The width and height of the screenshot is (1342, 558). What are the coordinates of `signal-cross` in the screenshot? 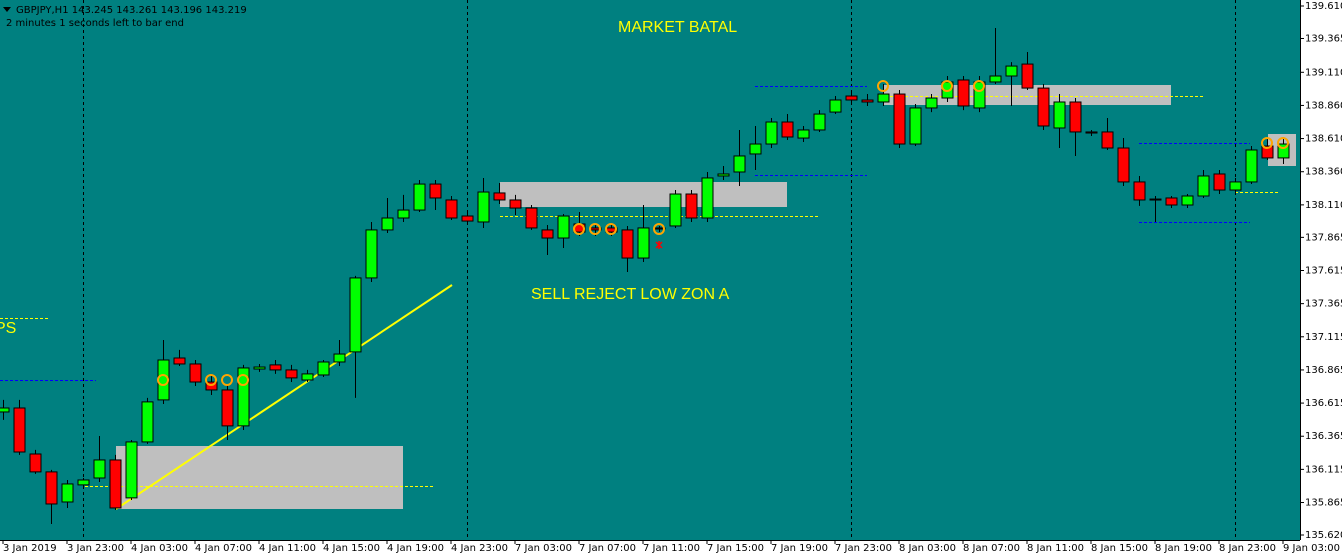 It's located at (659, 245).